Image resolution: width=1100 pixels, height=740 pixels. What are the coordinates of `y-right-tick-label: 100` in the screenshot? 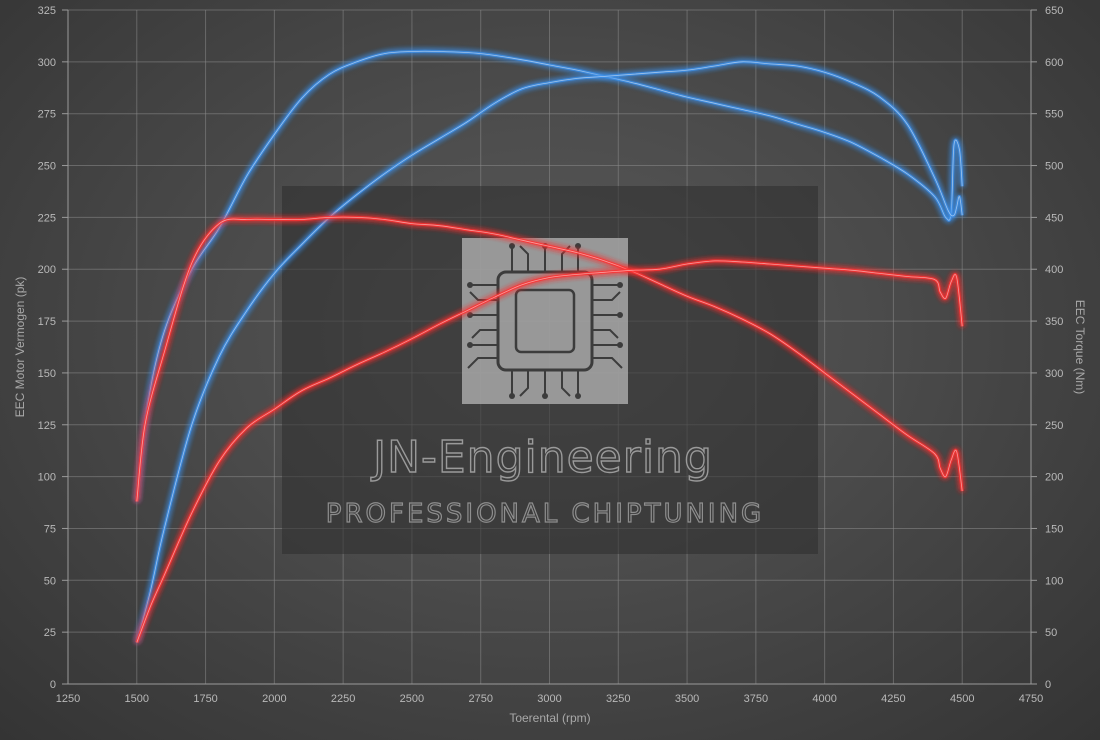 It's located at (1054, 581).